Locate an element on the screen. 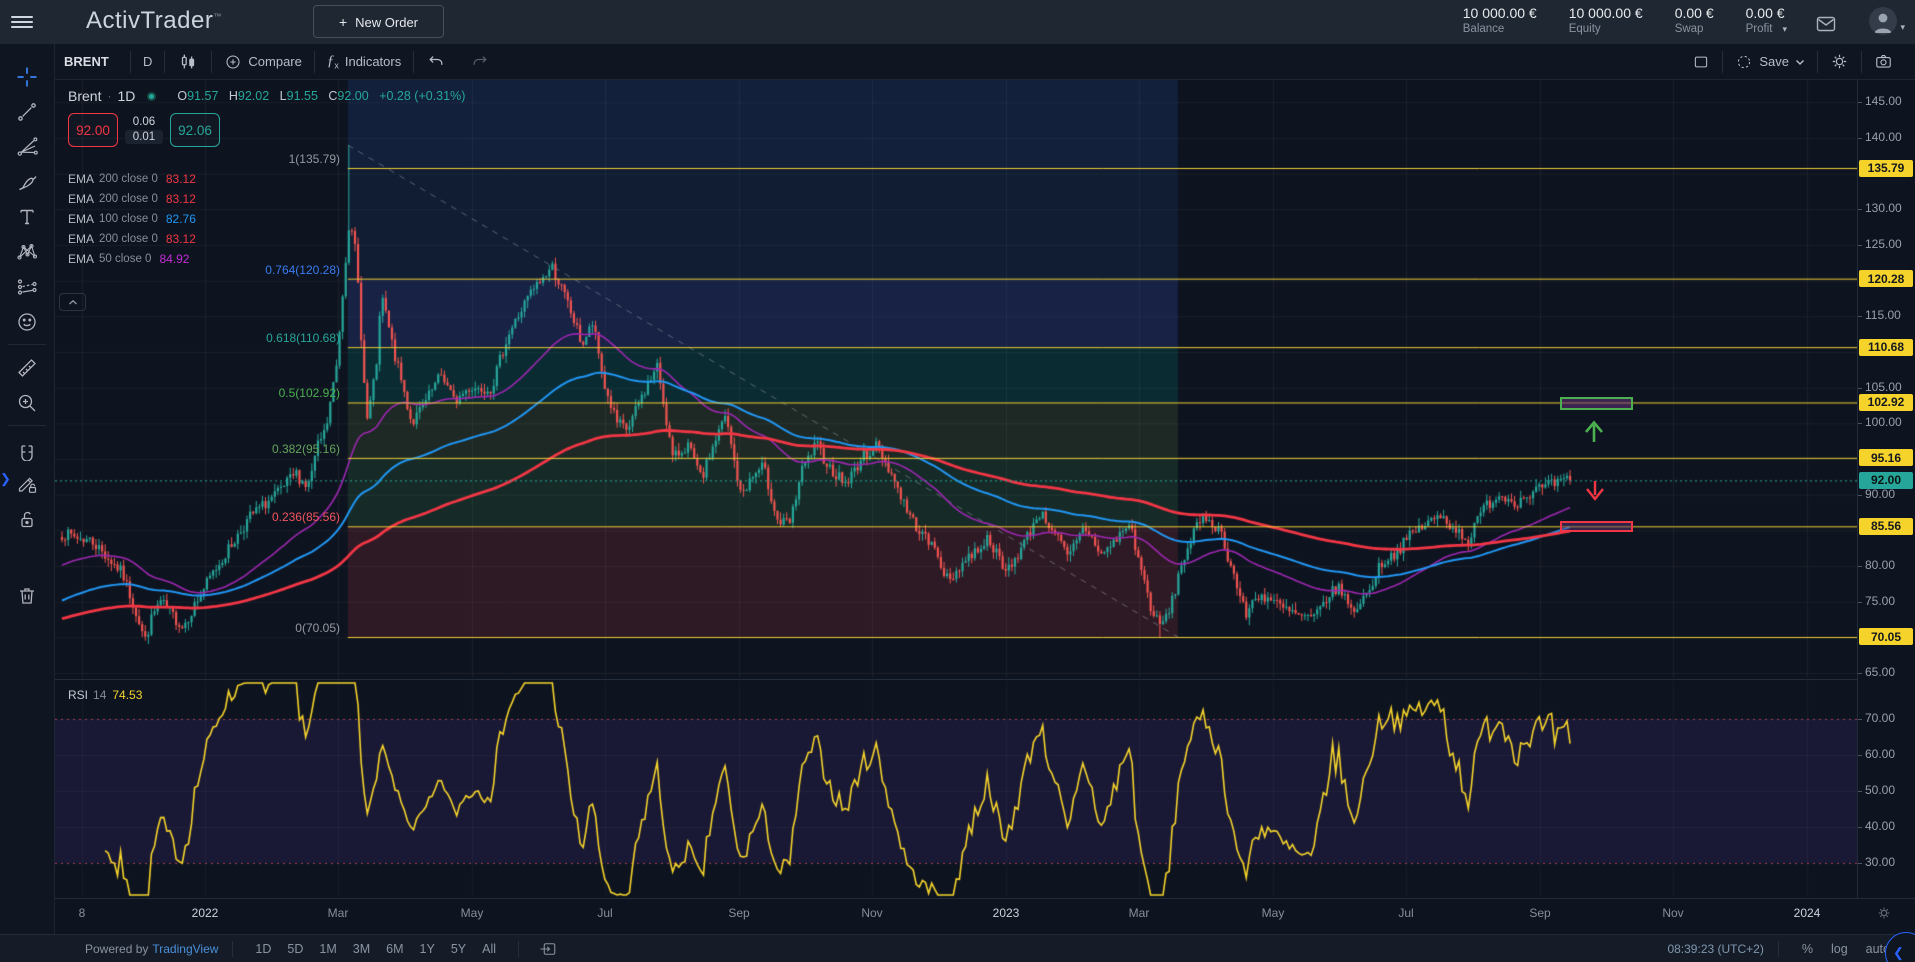  time-tick-label: Nov is located at coordinates (1673, 913).